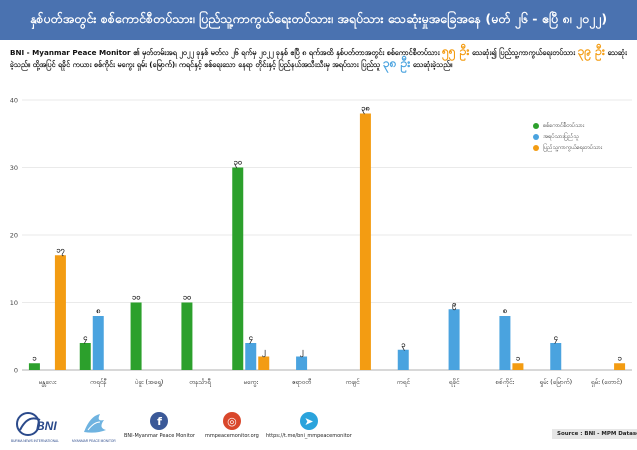 Image resolution: width=637 pixels, height=450 pixels. What do you see at coordinates (308, 421) in the screenshot?
I see `telegram-icon: ➤` at bounding box center [308, 421].